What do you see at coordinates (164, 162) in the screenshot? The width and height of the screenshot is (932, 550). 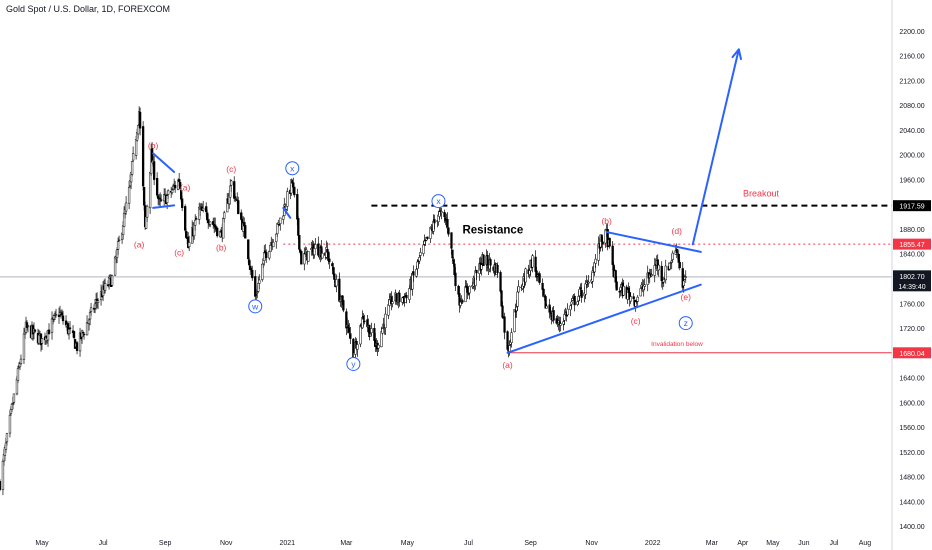 I see `early-triangle-upper` at bounding box center [164, 162].